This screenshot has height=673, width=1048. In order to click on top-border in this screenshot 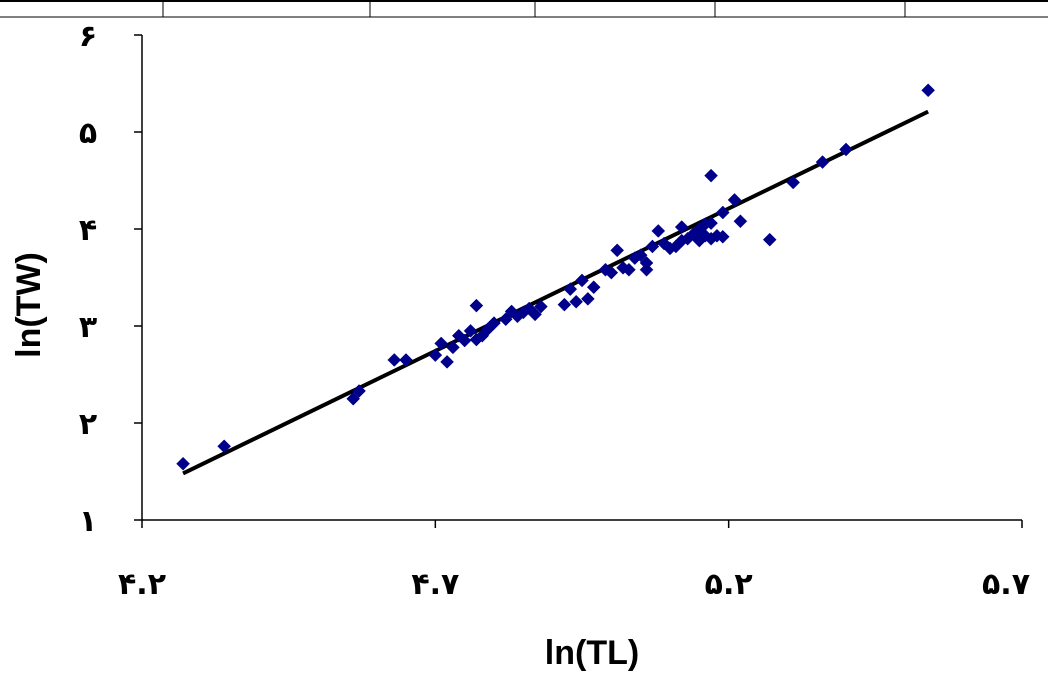, I will do `click(524, 9)`.